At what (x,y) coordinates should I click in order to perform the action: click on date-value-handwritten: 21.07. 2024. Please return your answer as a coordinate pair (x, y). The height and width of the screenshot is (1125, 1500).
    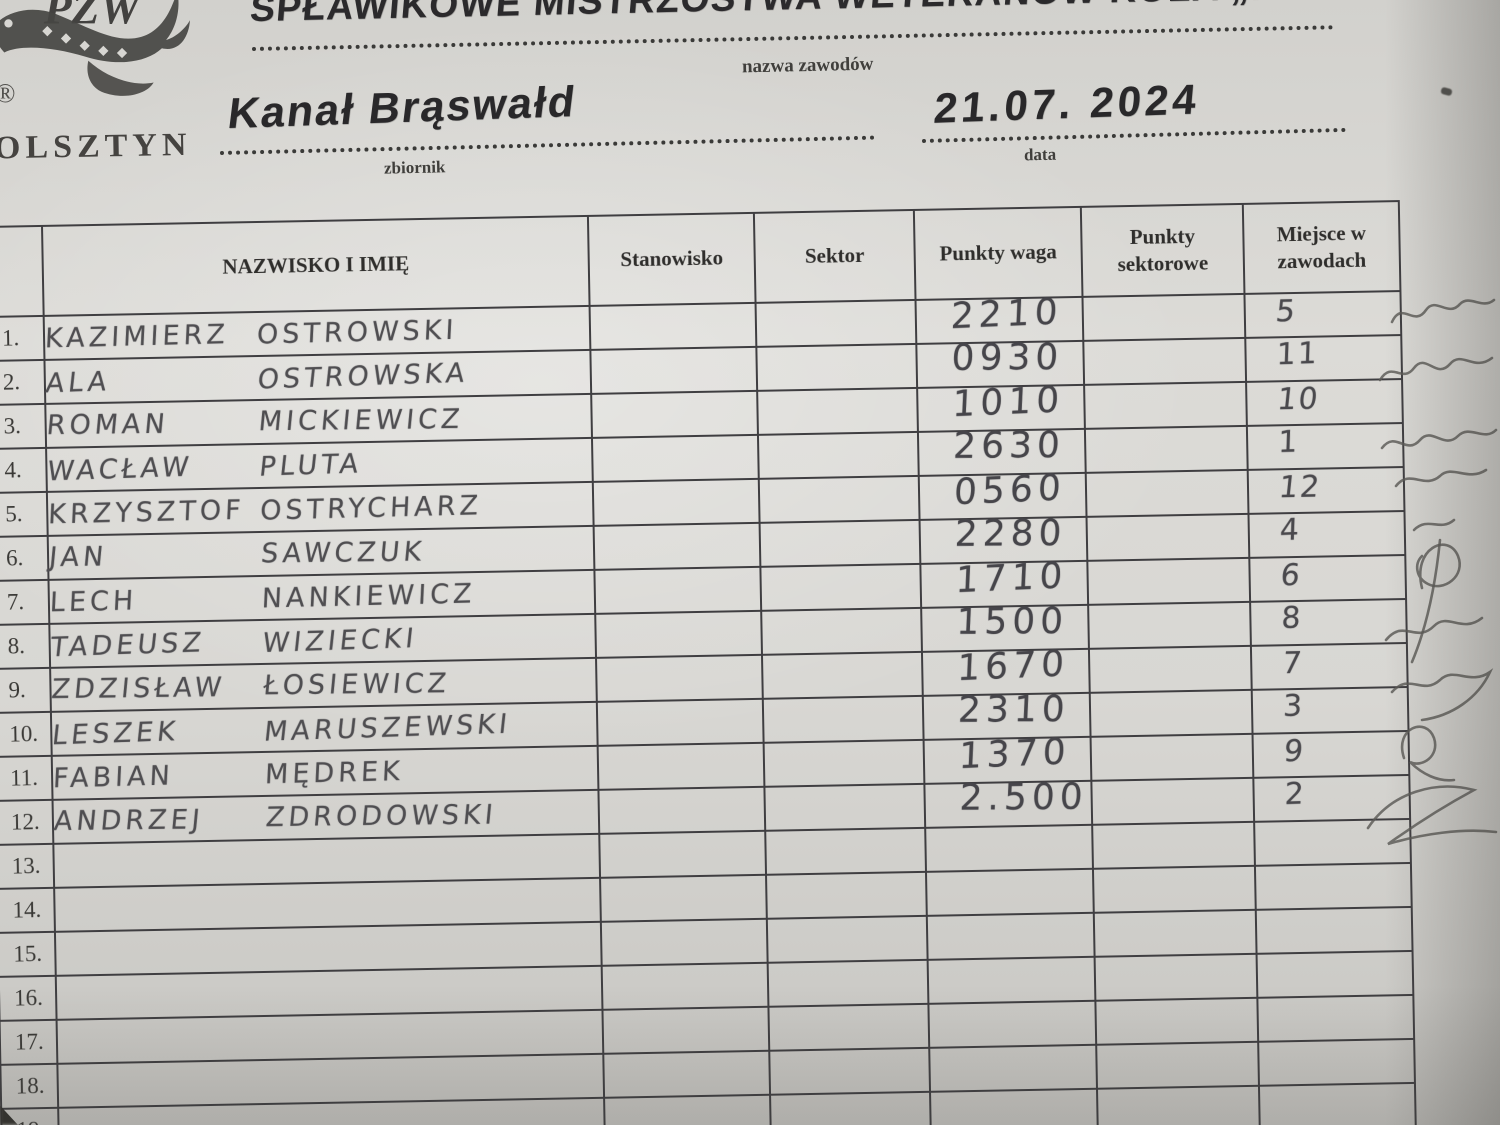
    Looking at the image, I should click on (1067, 103).